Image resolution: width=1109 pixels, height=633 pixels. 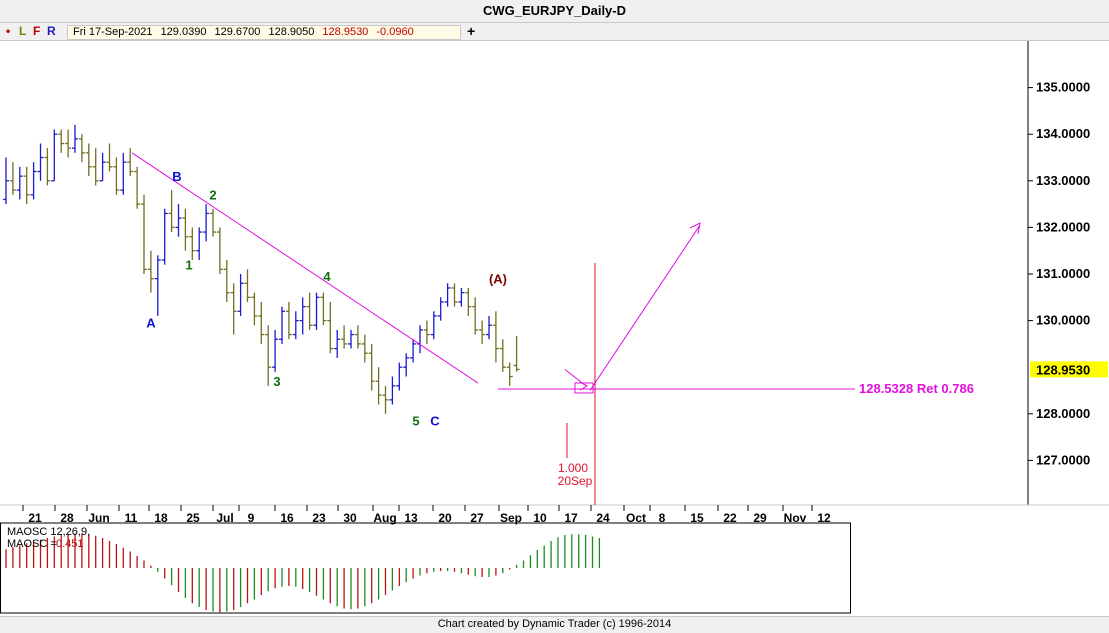 I want to click on time-target-ratio: 1.000, so click(x=573, y=468).